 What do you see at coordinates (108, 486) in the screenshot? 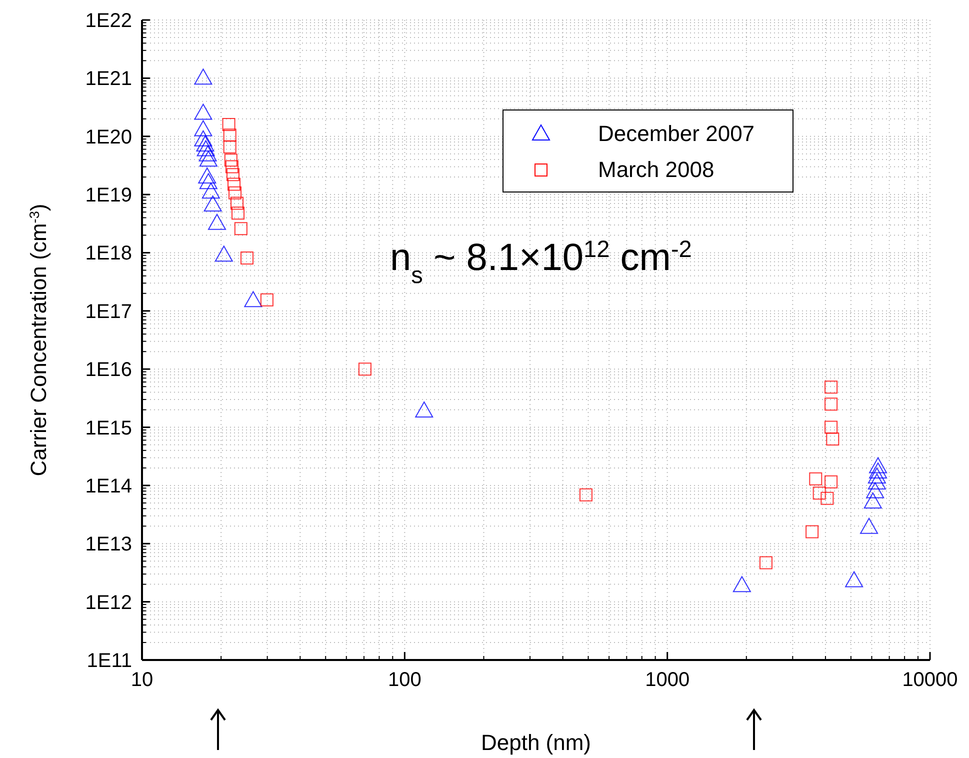
I see `y-tick-label: 1E14` at bounding box center [108, 486].